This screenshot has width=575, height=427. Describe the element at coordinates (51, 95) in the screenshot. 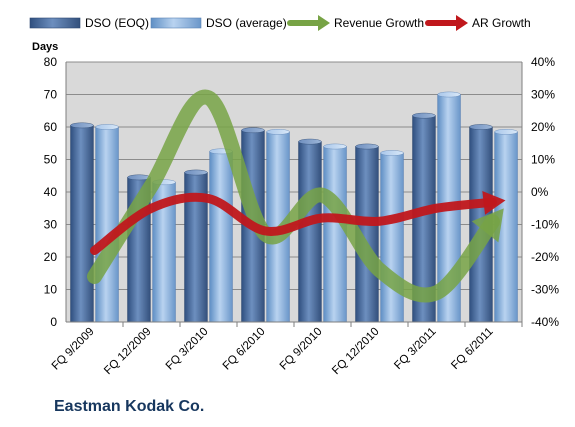

I see `y-tick-label: 70` at that location.